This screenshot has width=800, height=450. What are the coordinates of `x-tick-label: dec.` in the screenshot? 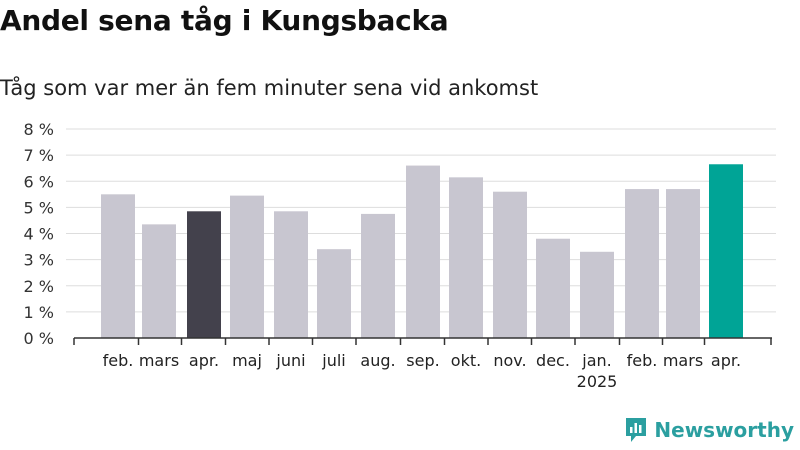 It's located at (553, 360).